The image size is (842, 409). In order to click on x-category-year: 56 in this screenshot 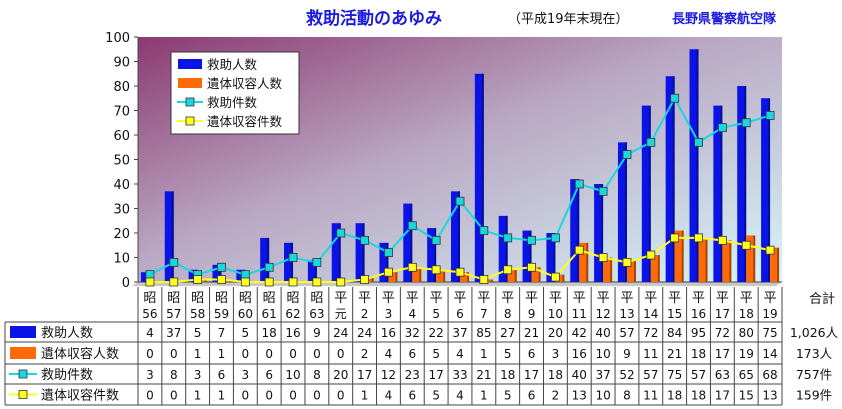, I will do `click(149, 314)`.